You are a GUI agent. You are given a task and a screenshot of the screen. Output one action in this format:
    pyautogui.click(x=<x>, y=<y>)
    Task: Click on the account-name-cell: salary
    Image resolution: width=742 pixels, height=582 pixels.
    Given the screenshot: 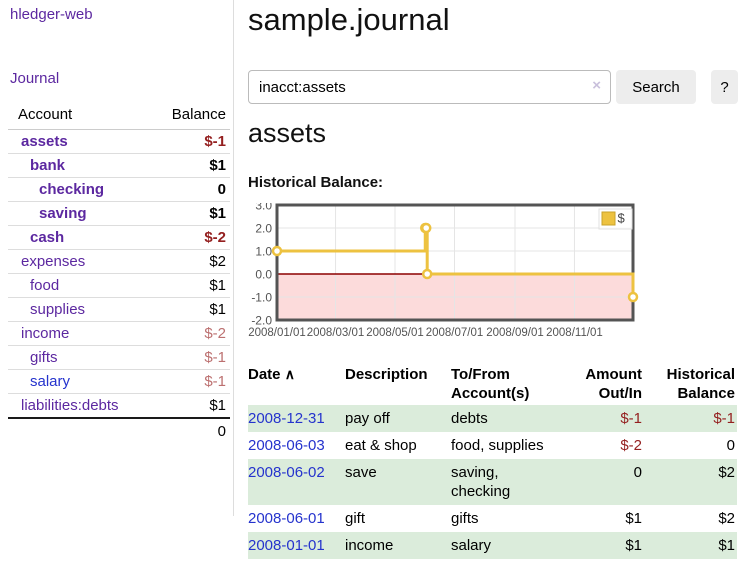 What is the action you would take?
    pyautogui.click(x=81, y=381)
    